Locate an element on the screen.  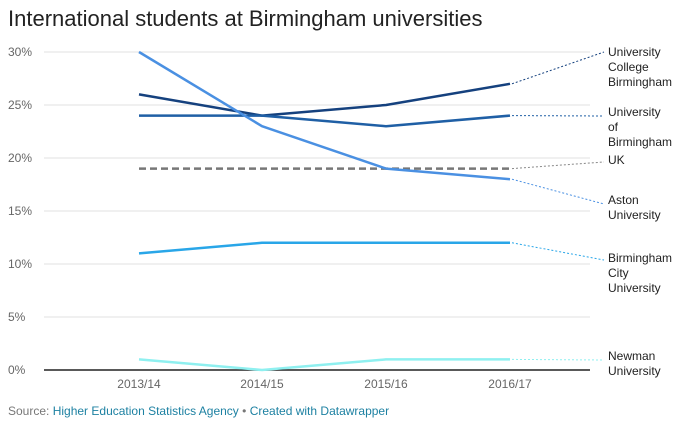
y-tick-label: 15% is located at coordinates (20, 211).